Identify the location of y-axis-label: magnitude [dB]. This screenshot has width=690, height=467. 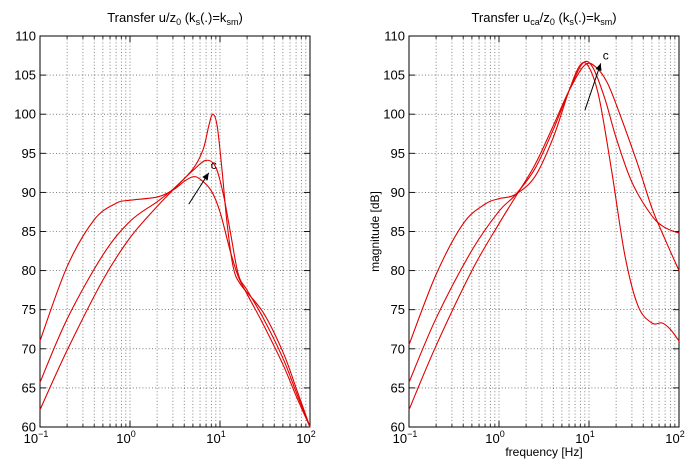
(375, 231).